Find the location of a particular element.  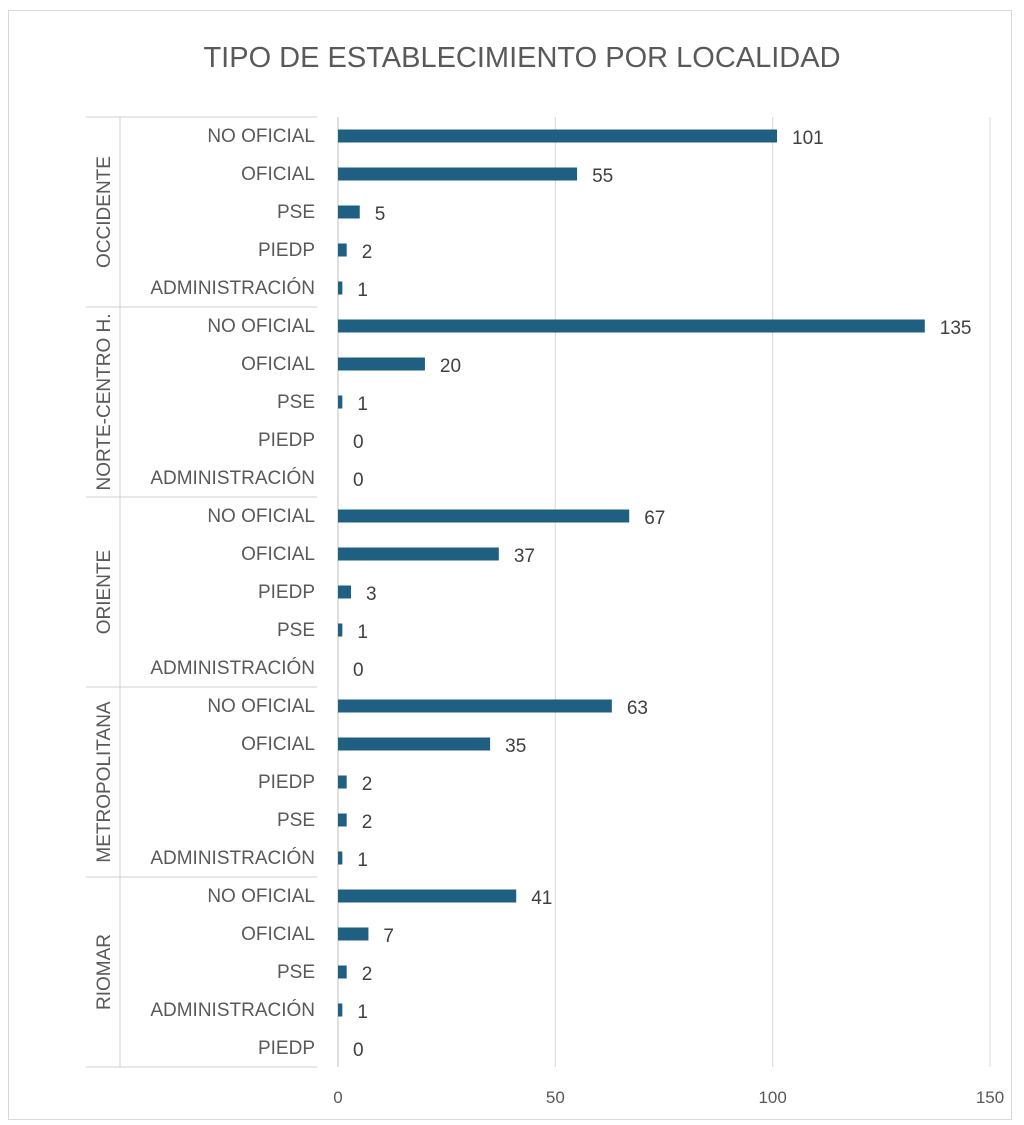

group-label: METROPOLITANA is located at coordinates (104, 781).